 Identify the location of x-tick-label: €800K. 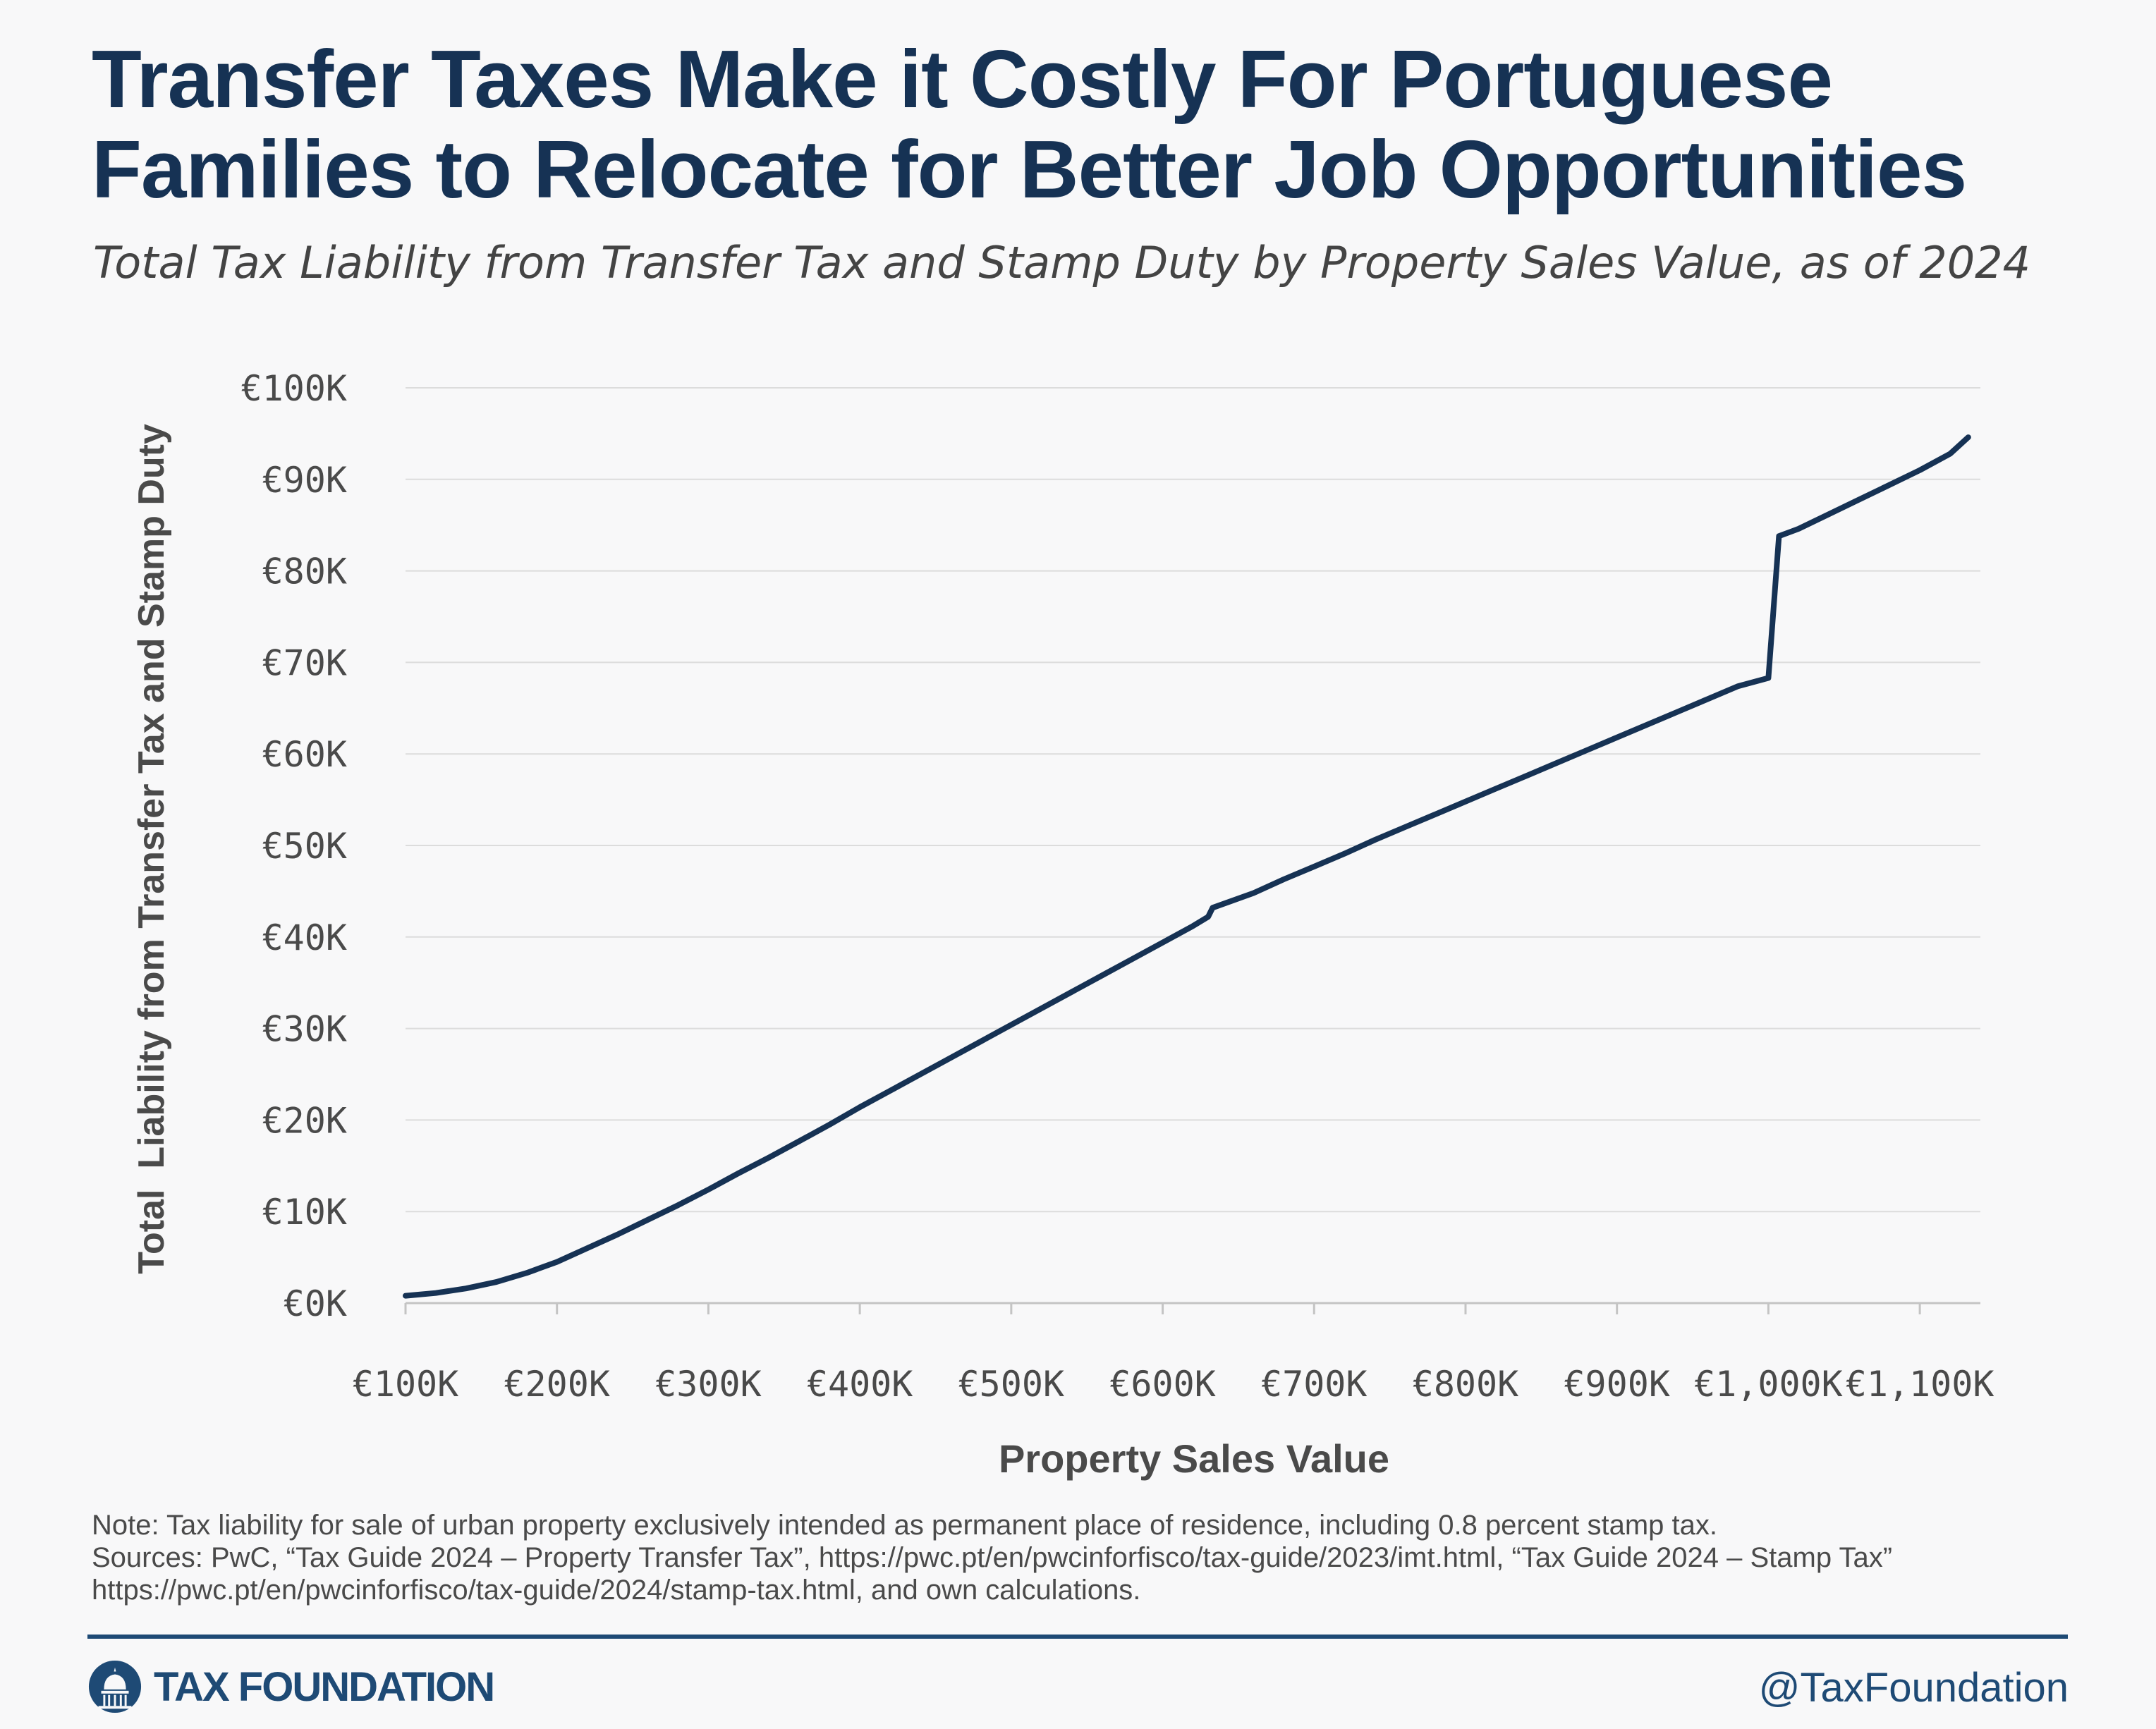
(1466, 1385).